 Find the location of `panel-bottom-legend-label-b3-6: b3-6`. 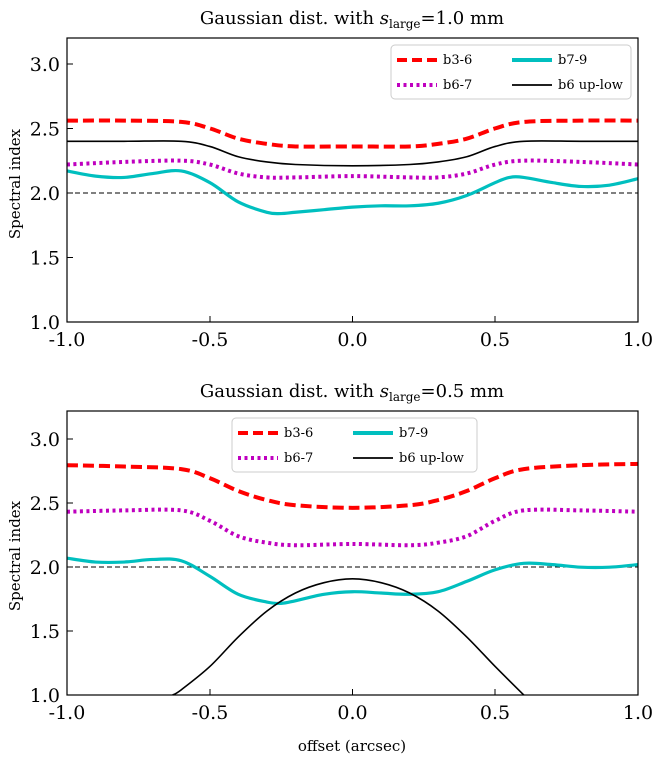

panel-bottom-legend-label-b3-6: b3-6 is located at coordinates (298, 433).